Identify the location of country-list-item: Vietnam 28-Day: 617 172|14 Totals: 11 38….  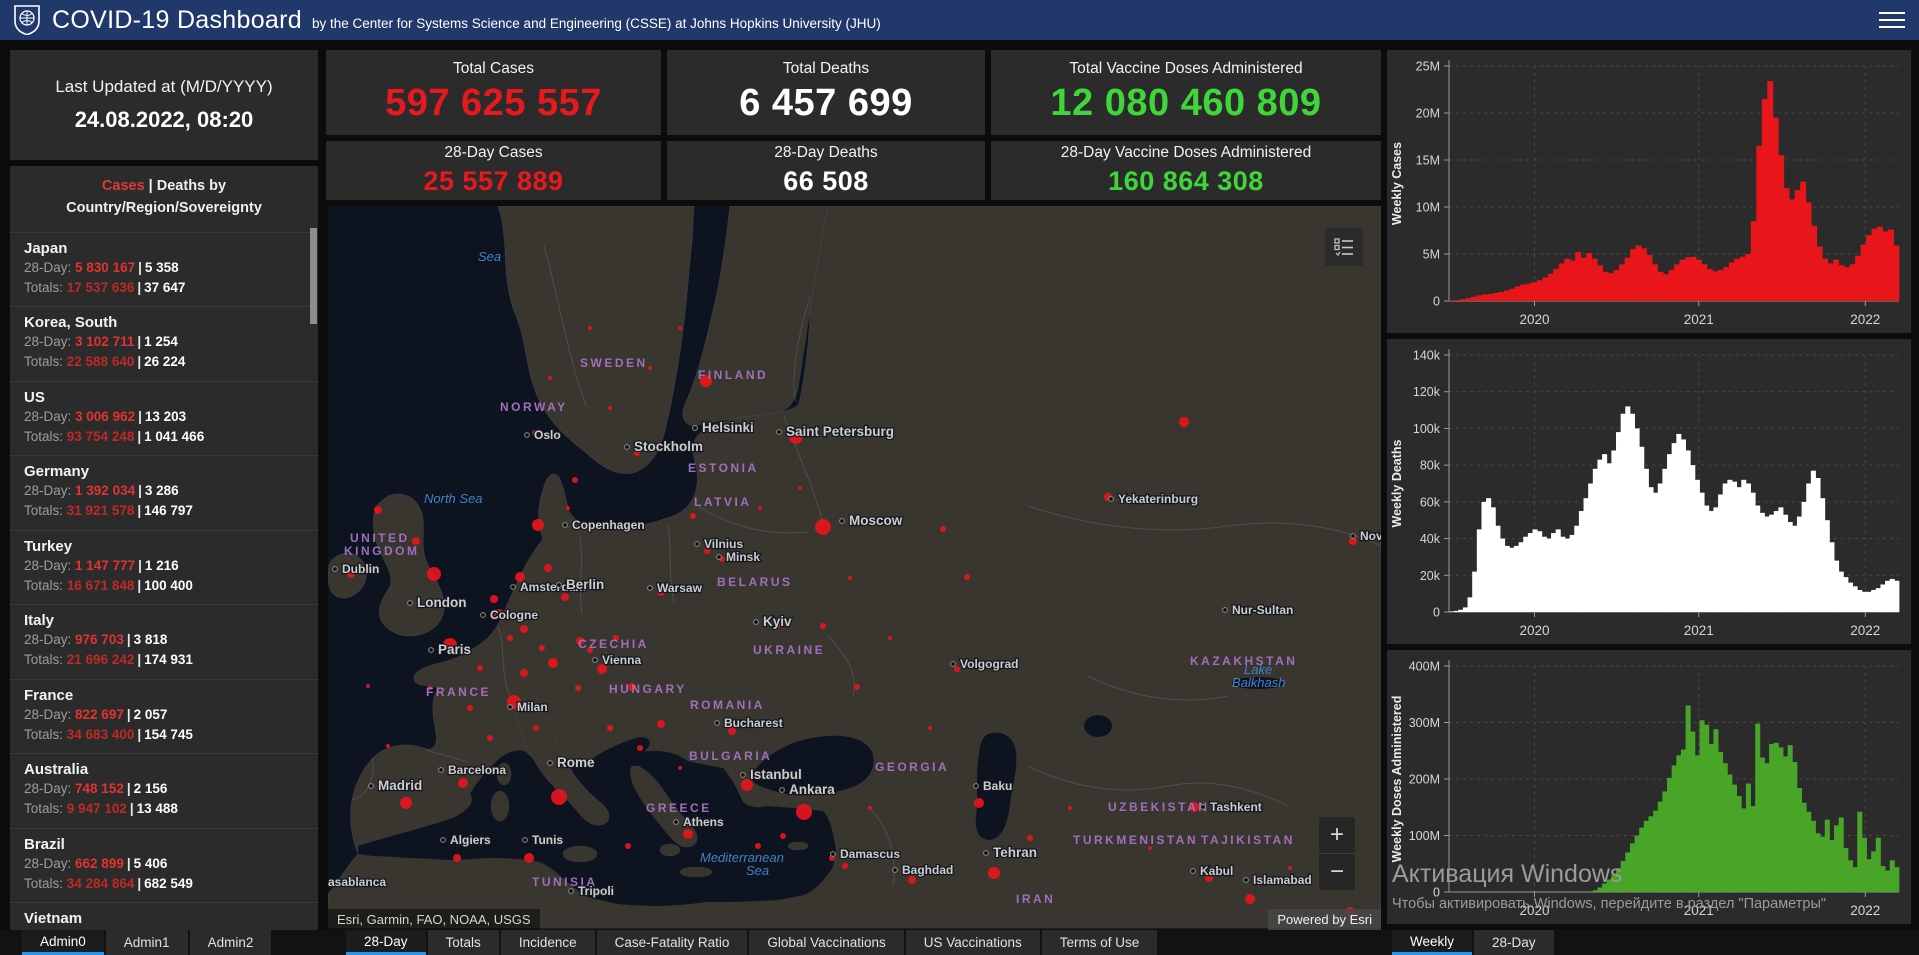
(164, 916).